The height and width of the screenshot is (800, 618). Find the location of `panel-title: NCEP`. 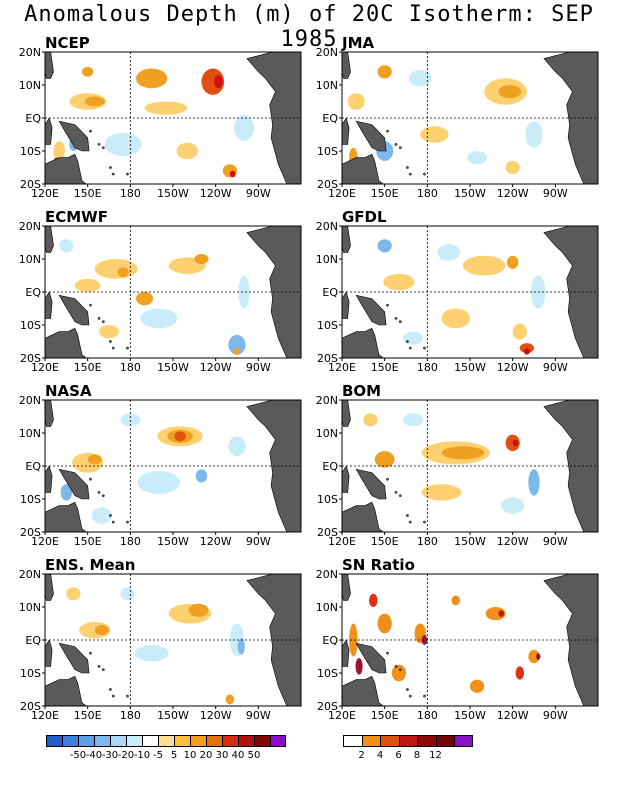

panel-title: NCEP is located at coordinates (67, 43).